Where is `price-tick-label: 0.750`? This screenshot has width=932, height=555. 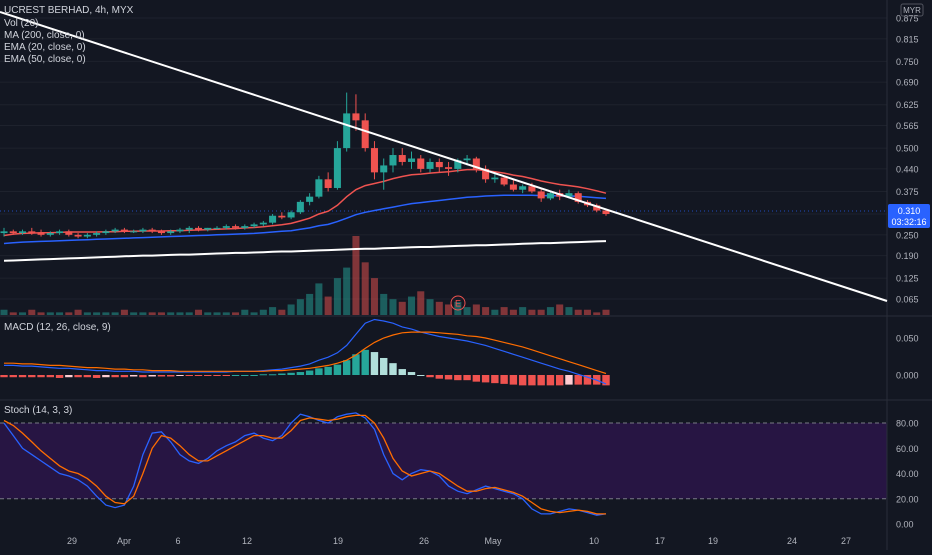 price-tick-label: 0.750 is located at coordinates (907, 62).